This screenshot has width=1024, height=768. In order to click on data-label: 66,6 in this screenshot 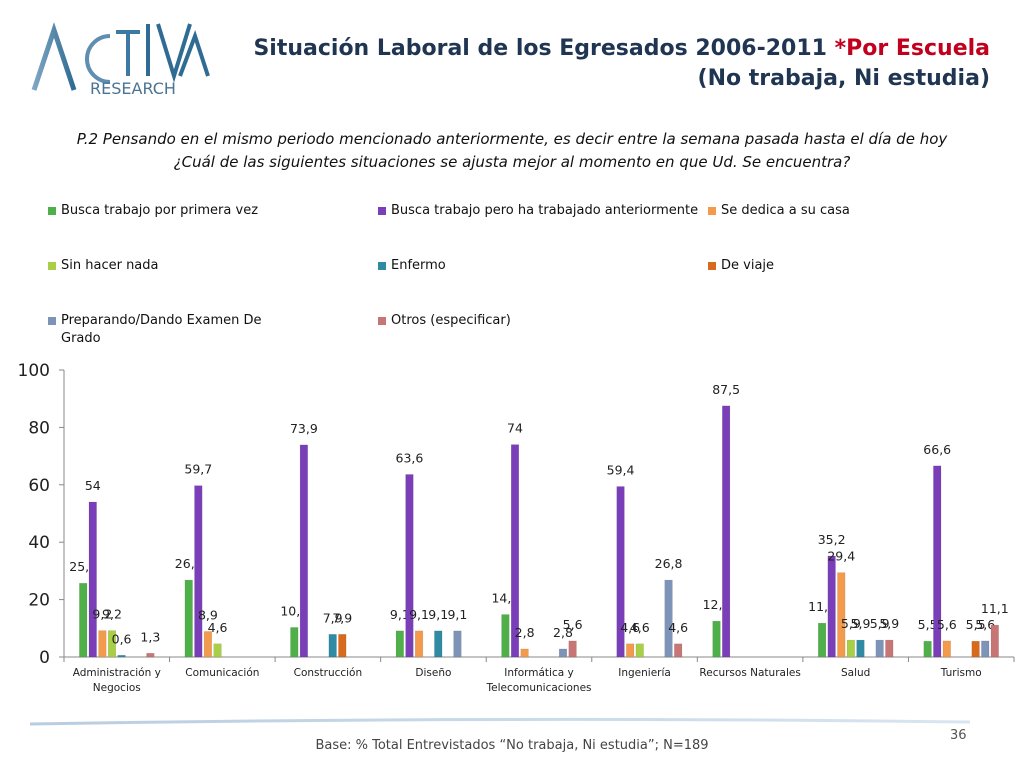, I will do `click(937, 449)`.